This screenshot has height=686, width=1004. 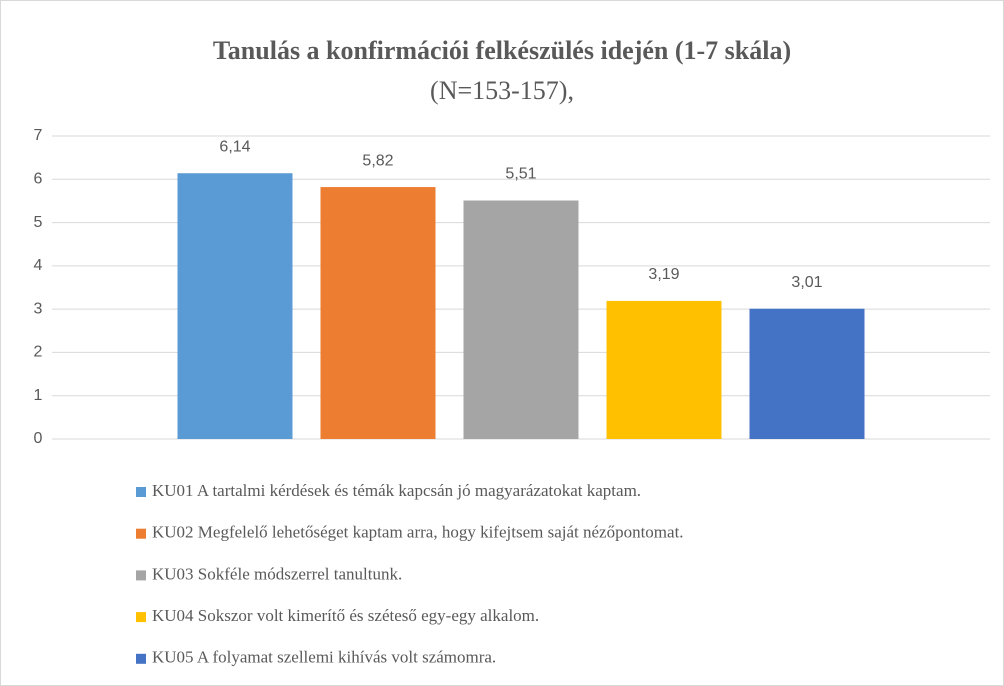 What do you see at coordinates (38, 222) in the screenshot?
I see `y-tick-label: 5` at bounding box center [38, 222].